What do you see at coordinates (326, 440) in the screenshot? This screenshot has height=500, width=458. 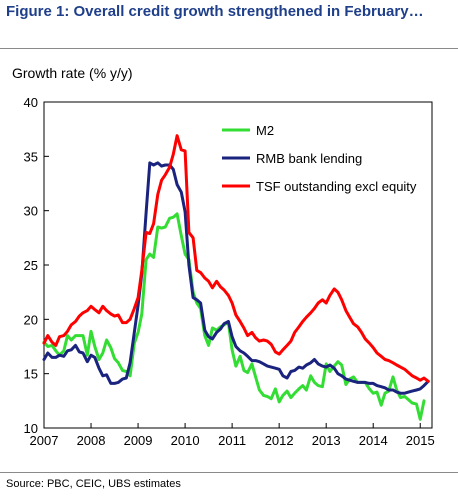 I see `x-tick-label: 2013` at bounding box center [326, 440].